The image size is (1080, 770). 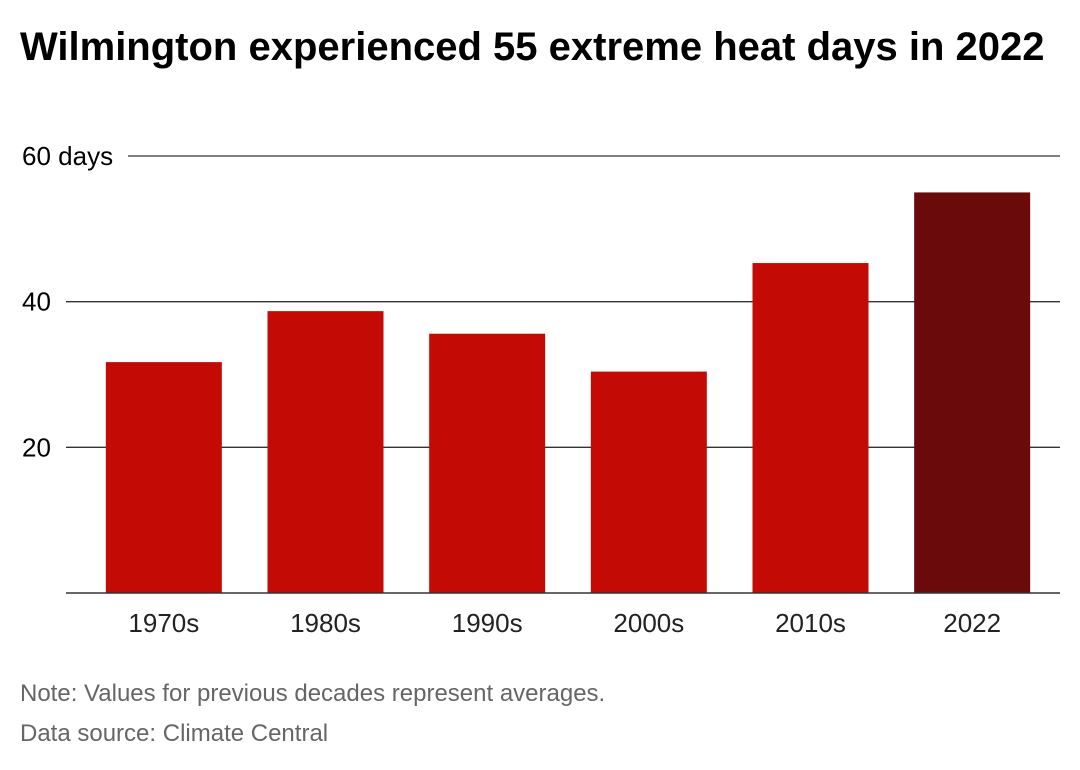 What do you see at coordinates (325, 623) in the screenshot?
I see `x-tick-label: 1980s` at bounding box center [325, 623].